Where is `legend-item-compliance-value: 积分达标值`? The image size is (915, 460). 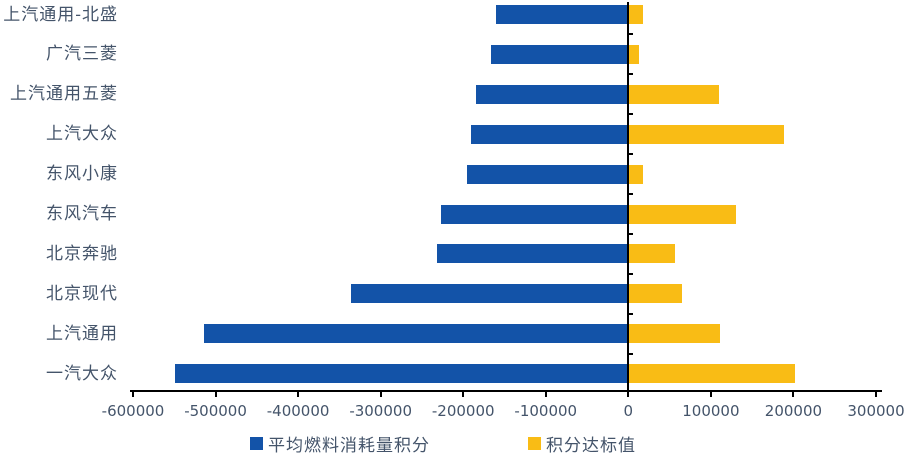
legend-item-compliance-value: 积分达标值 is located at coordinates (582, 444).